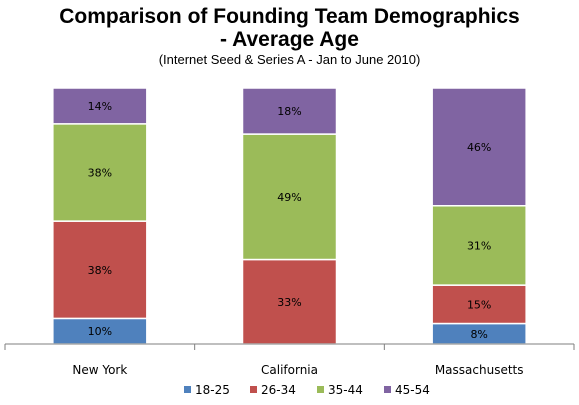 This screenshot has height=405, width=579. I want to click on data-label-26-34-new-york: 38%, so click(100, 270).